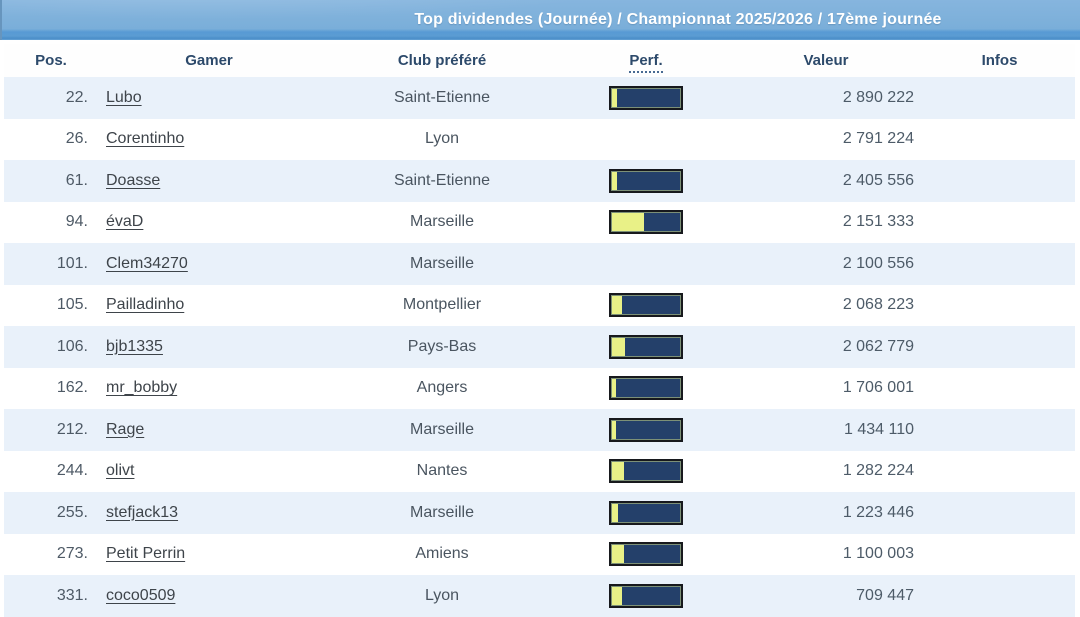  Describe the element at coordinates (133, 180) in the screenshot. I see `gamer-link: Doasse` at that location.